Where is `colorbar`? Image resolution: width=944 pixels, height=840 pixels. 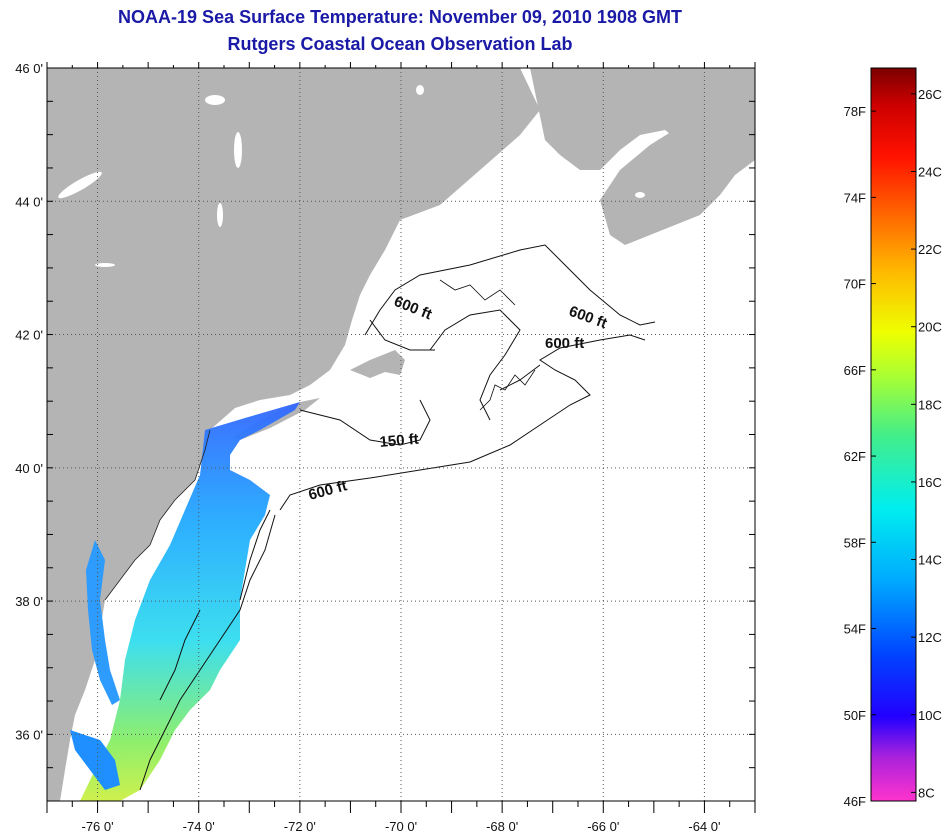
colorbar is located at coordinates (893, 434).